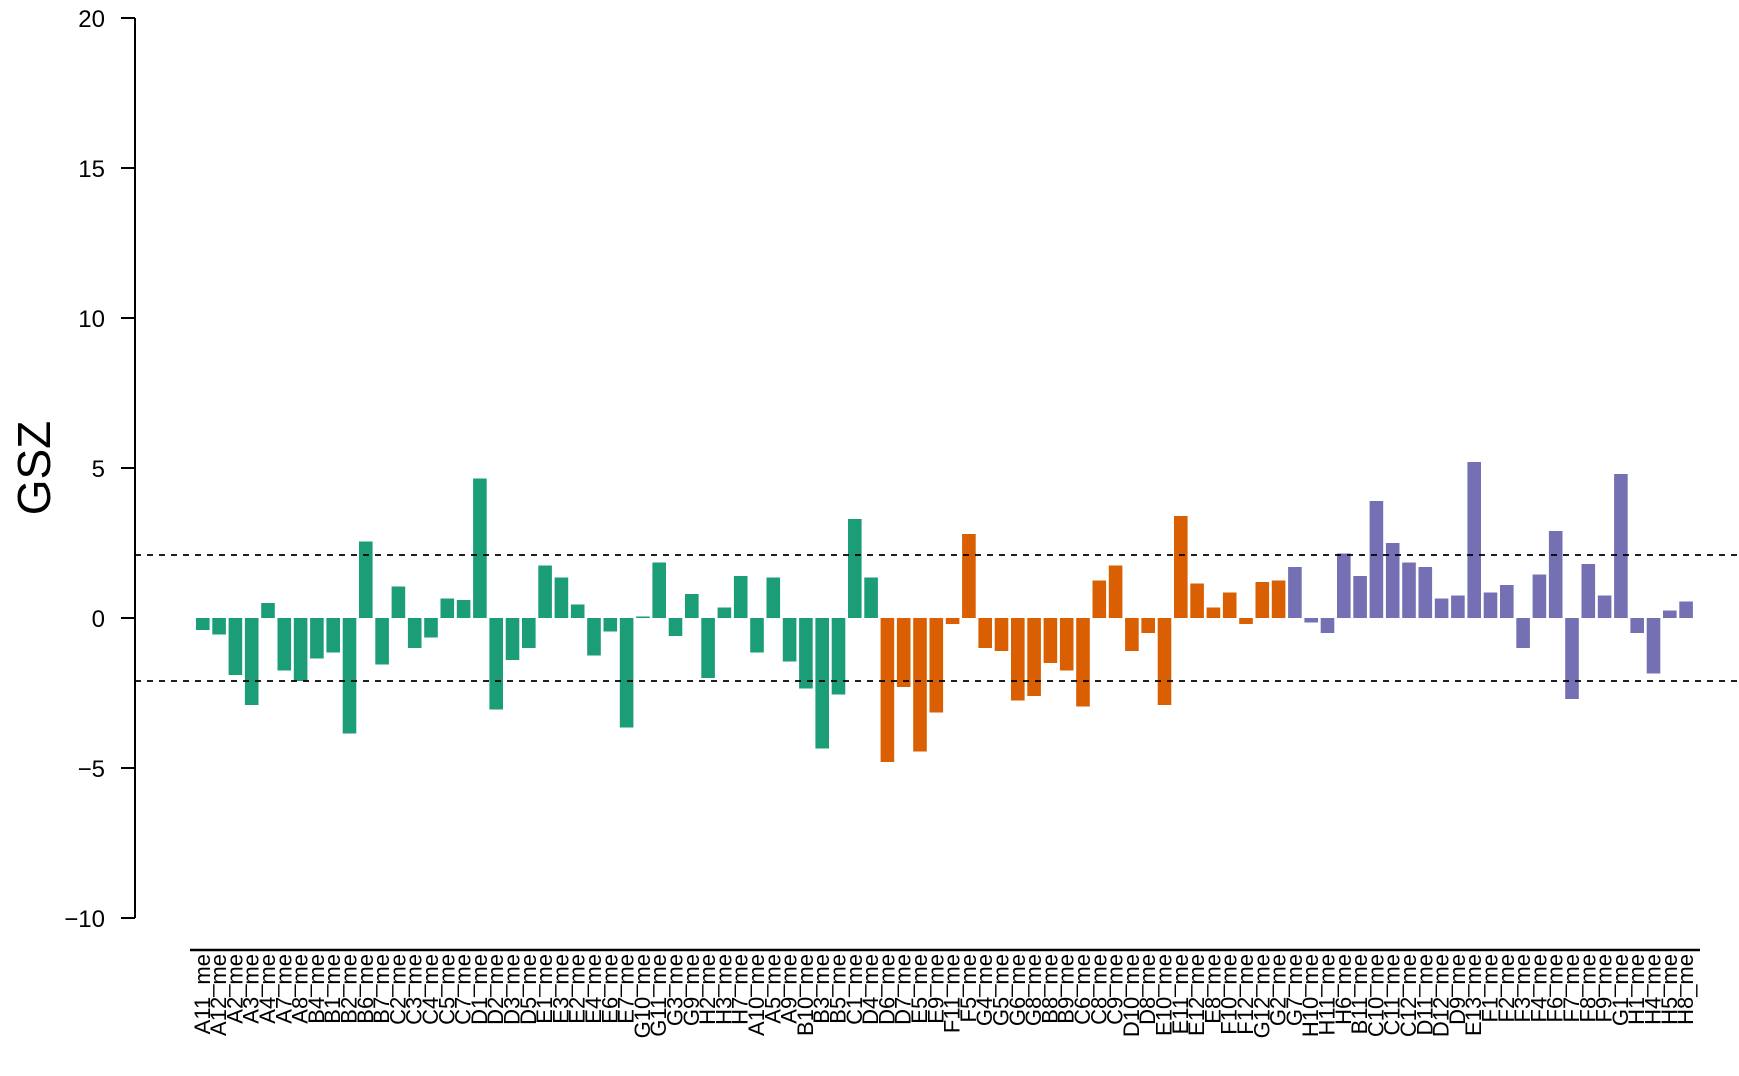 The image size is (1739, 1076). I want to click on y-tick-label: 20, so click(91, 19).